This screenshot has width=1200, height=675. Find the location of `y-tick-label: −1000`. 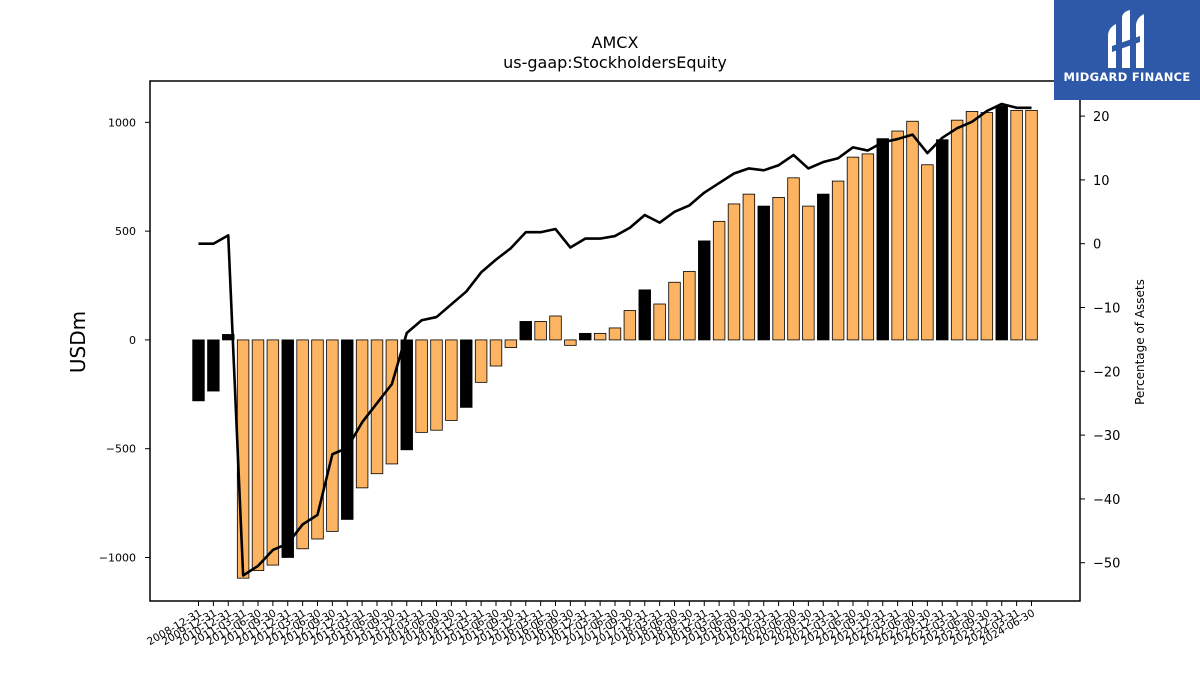

y-tick-label: −1000 is located at coordinates (117, 557).